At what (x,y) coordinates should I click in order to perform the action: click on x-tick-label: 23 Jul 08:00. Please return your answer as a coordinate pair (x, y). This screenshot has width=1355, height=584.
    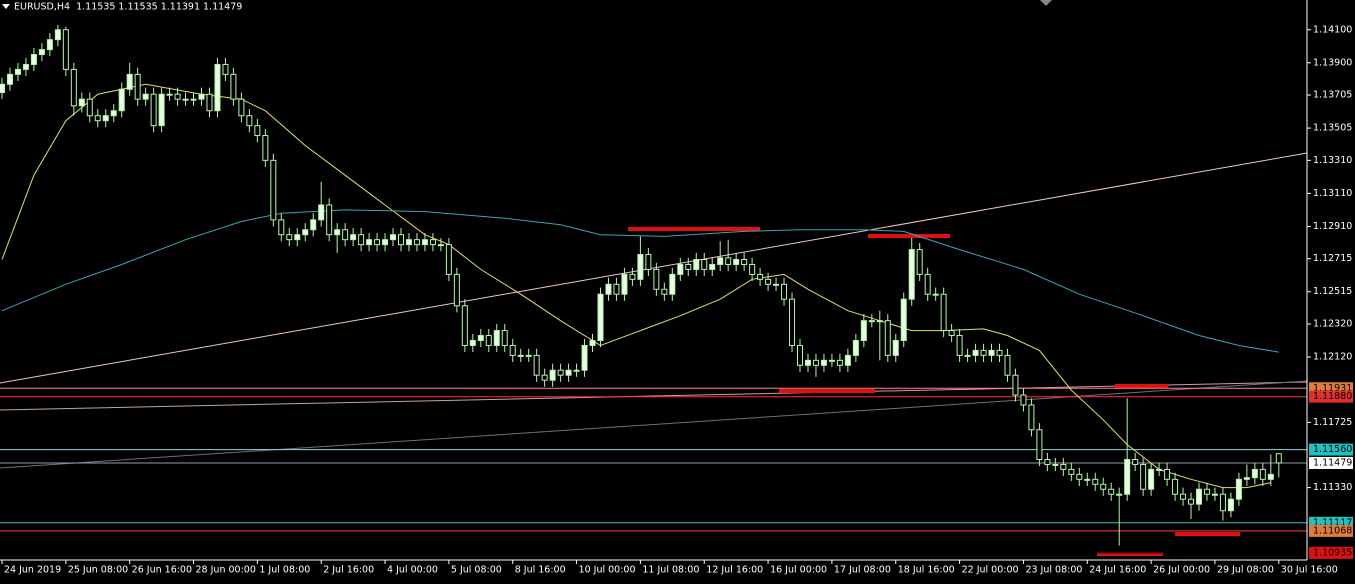
    Looking at the image, I should click on (1053, 570).